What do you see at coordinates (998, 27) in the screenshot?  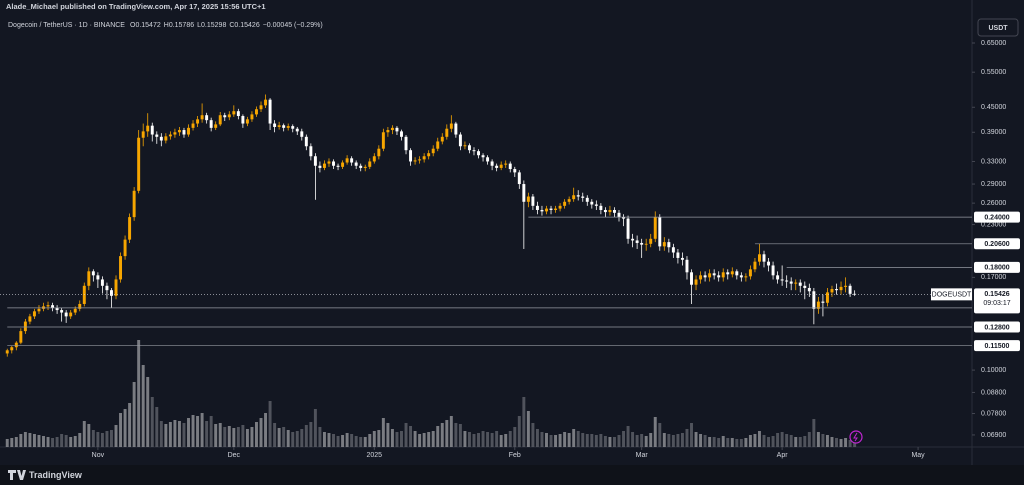 I see `currency-button` at bounding box center [998, 27].